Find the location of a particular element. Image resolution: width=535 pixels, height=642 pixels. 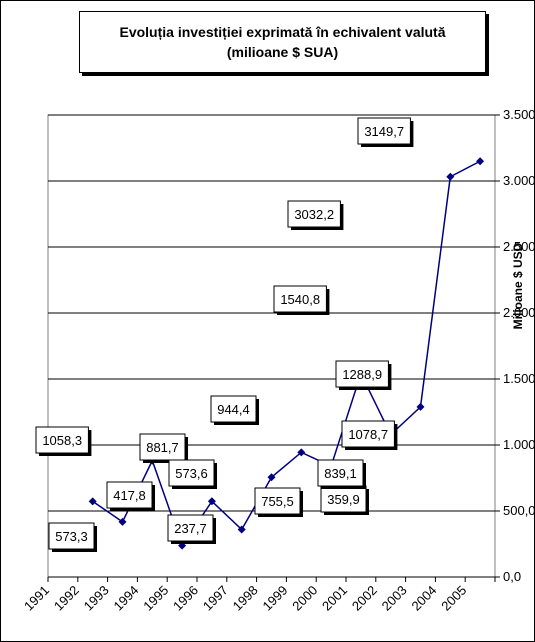

y-tick-label: 0,0 is located at coordinates (512, 576).